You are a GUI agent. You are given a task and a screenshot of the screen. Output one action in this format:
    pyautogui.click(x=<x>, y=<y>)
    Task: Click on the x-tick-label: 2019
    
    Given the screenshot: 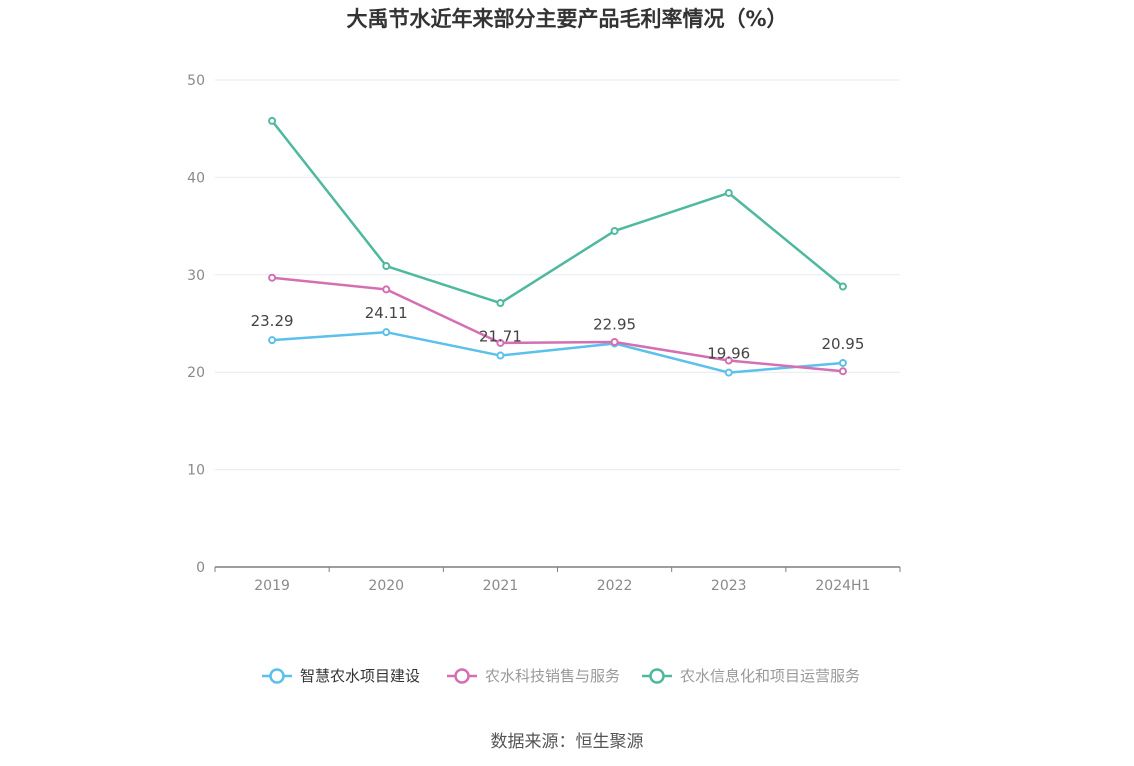 What is the action you would take?
    pyautogui.click(x=272, y=586)
    